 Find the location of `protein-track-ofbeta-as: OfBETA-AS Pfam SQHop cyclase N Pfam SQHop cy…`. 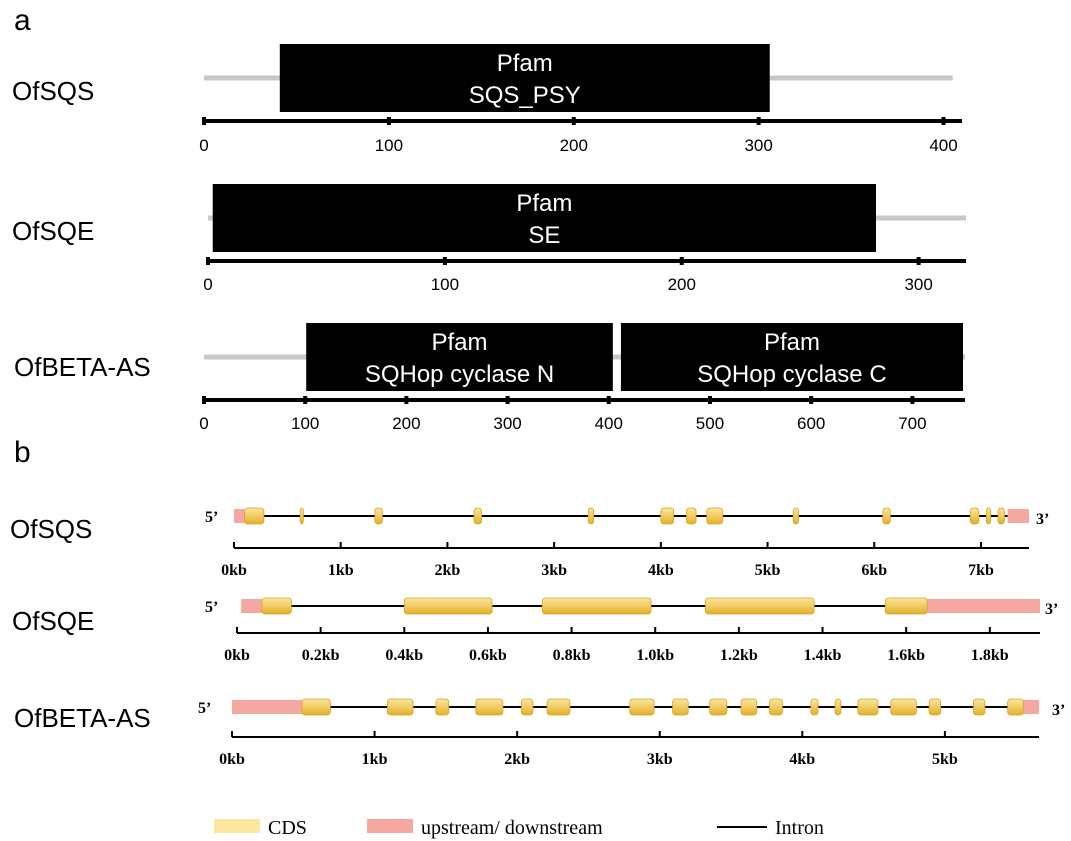

protein-track-ofbeta-as: OfBETA-AS Pfam SQHop cyclase N Pfam SQHop cy… is located at coordinates (489, 378).